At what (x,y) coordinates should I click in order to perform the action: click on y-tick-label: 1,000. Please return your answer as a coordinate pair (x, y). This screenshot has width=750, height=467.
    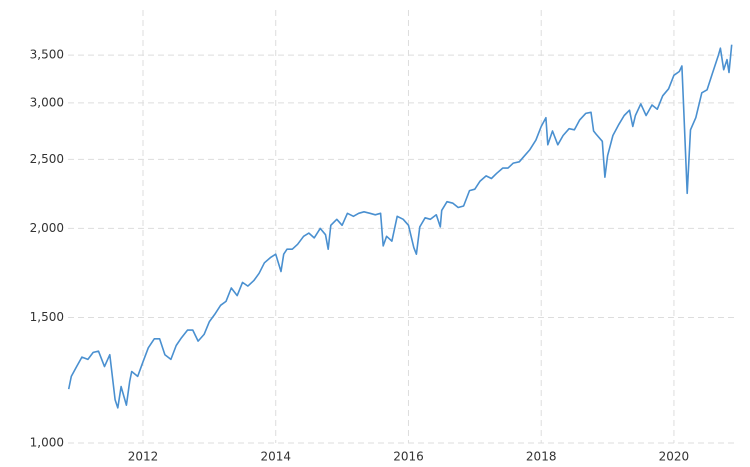
    Looking at the image, I should click on (47, 443).